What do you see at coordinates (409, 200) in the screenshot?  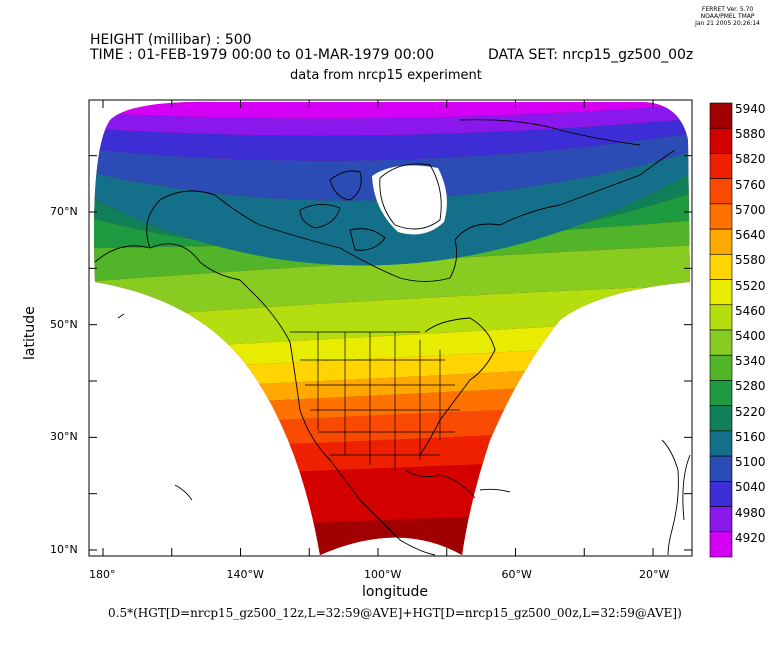 I see `missing-data-region` at bounding box center [409, 200].